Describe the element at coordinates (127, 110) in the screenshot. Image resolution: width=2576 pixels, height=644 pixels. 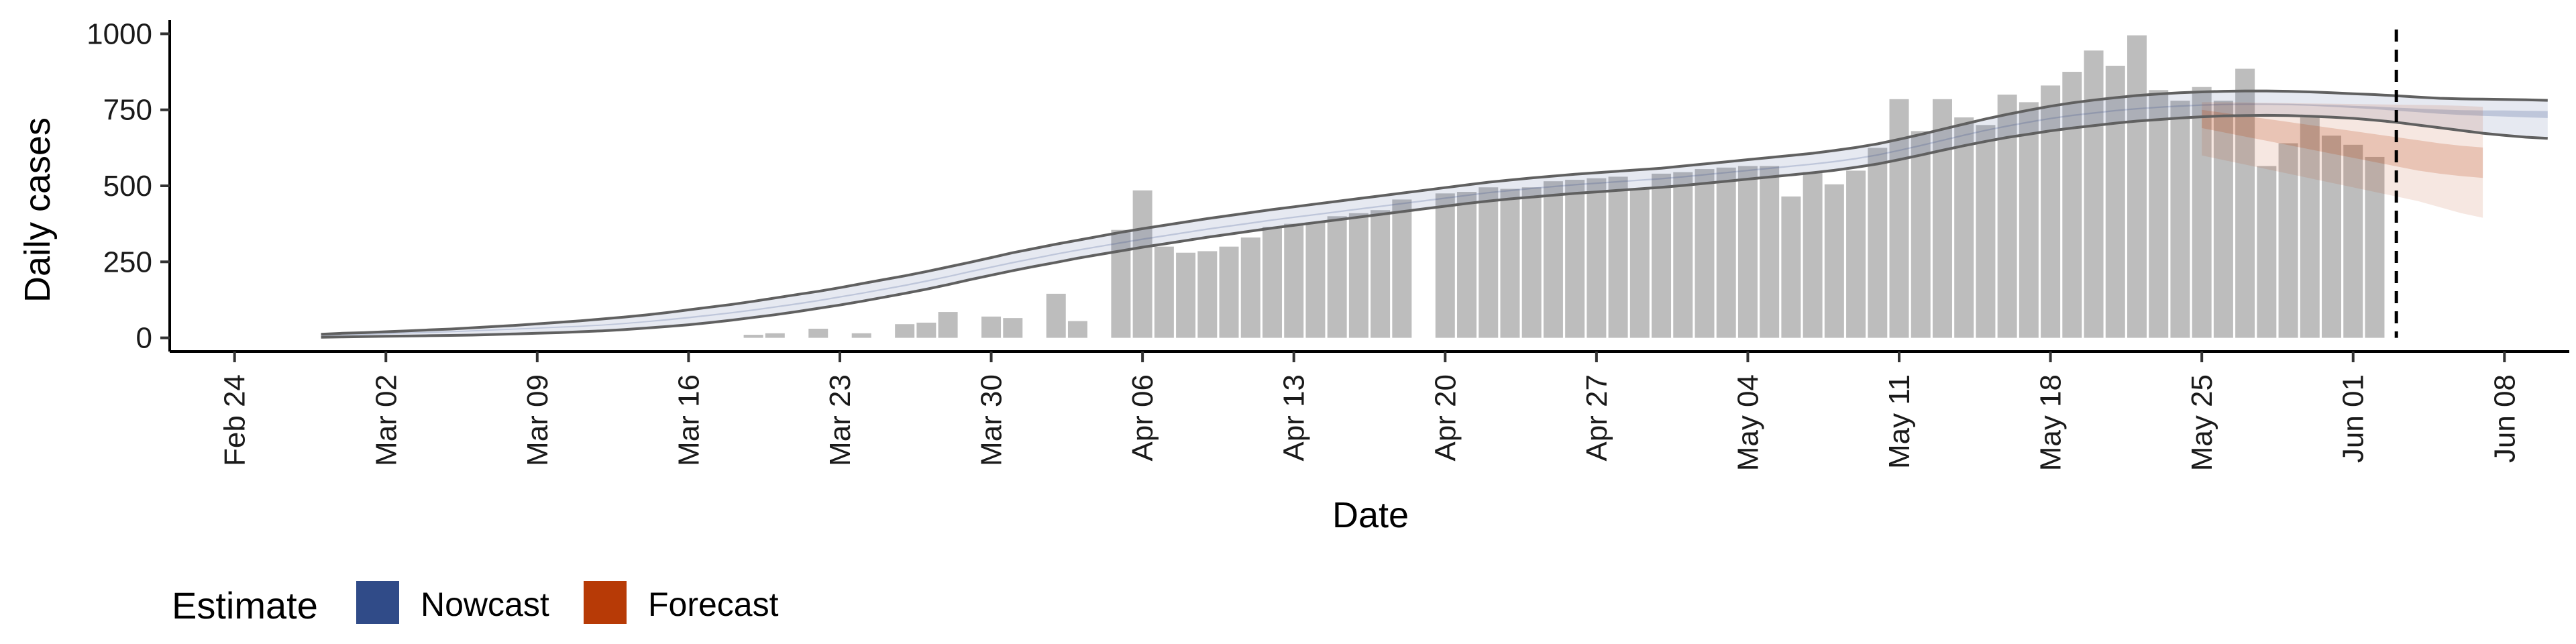
I see `y-tick-label: 750` at that location.